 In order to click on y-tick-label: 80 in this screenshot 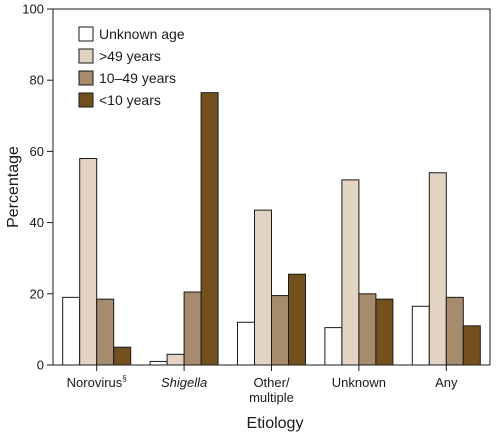, I will do `click(37, 80)`.